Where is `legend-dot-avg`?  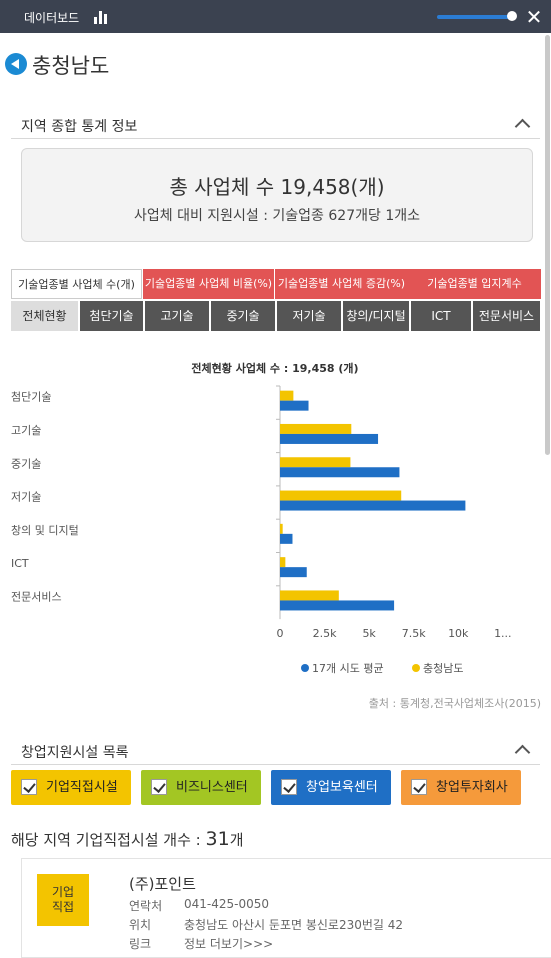
legend-dot-avg is located at coordinates (305, 668).